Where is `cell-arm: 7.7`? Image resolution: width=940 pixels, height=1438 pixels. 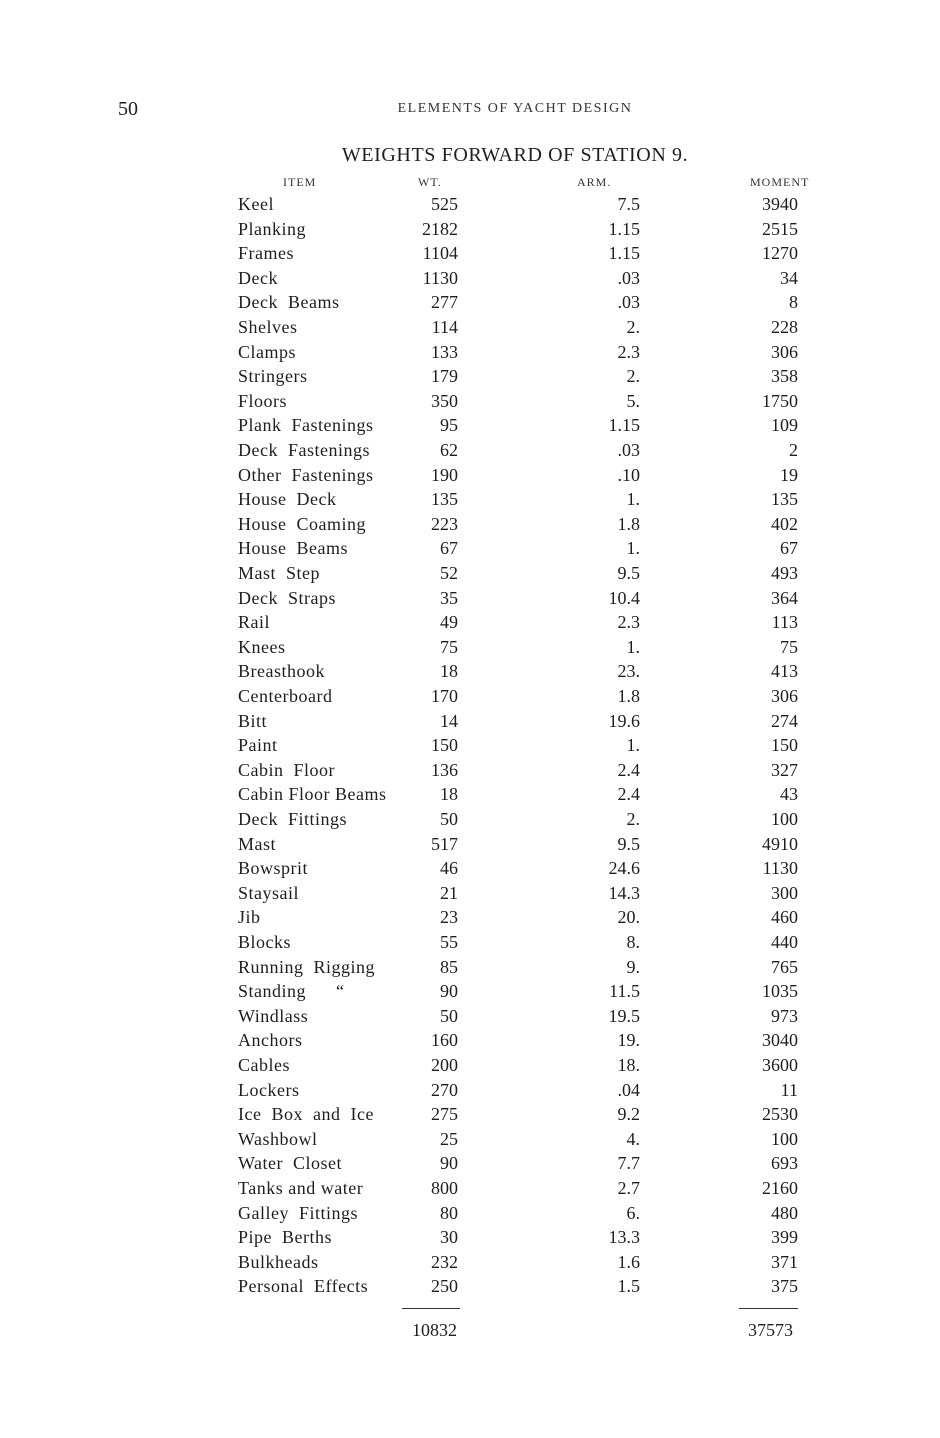
cell-arm: 7.7 is located at coordinates (629, 1163).